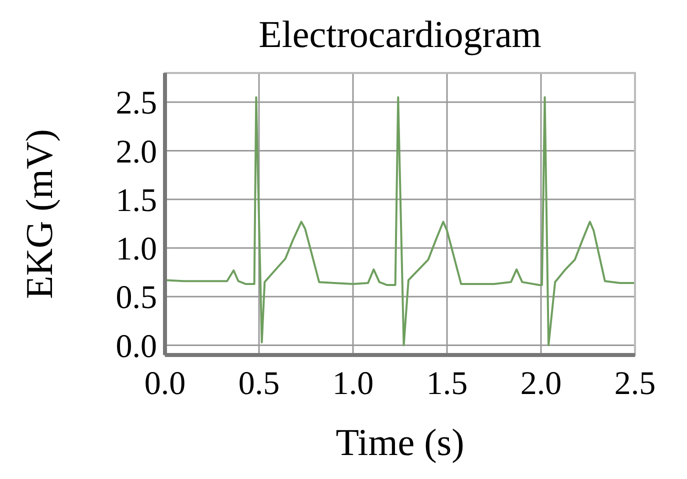 The image size is (687, 479). What do you see at coordinates (447, 384) in the screenshot?
I see `x-tick-label: 1.5` at bounding box center [447, 384].